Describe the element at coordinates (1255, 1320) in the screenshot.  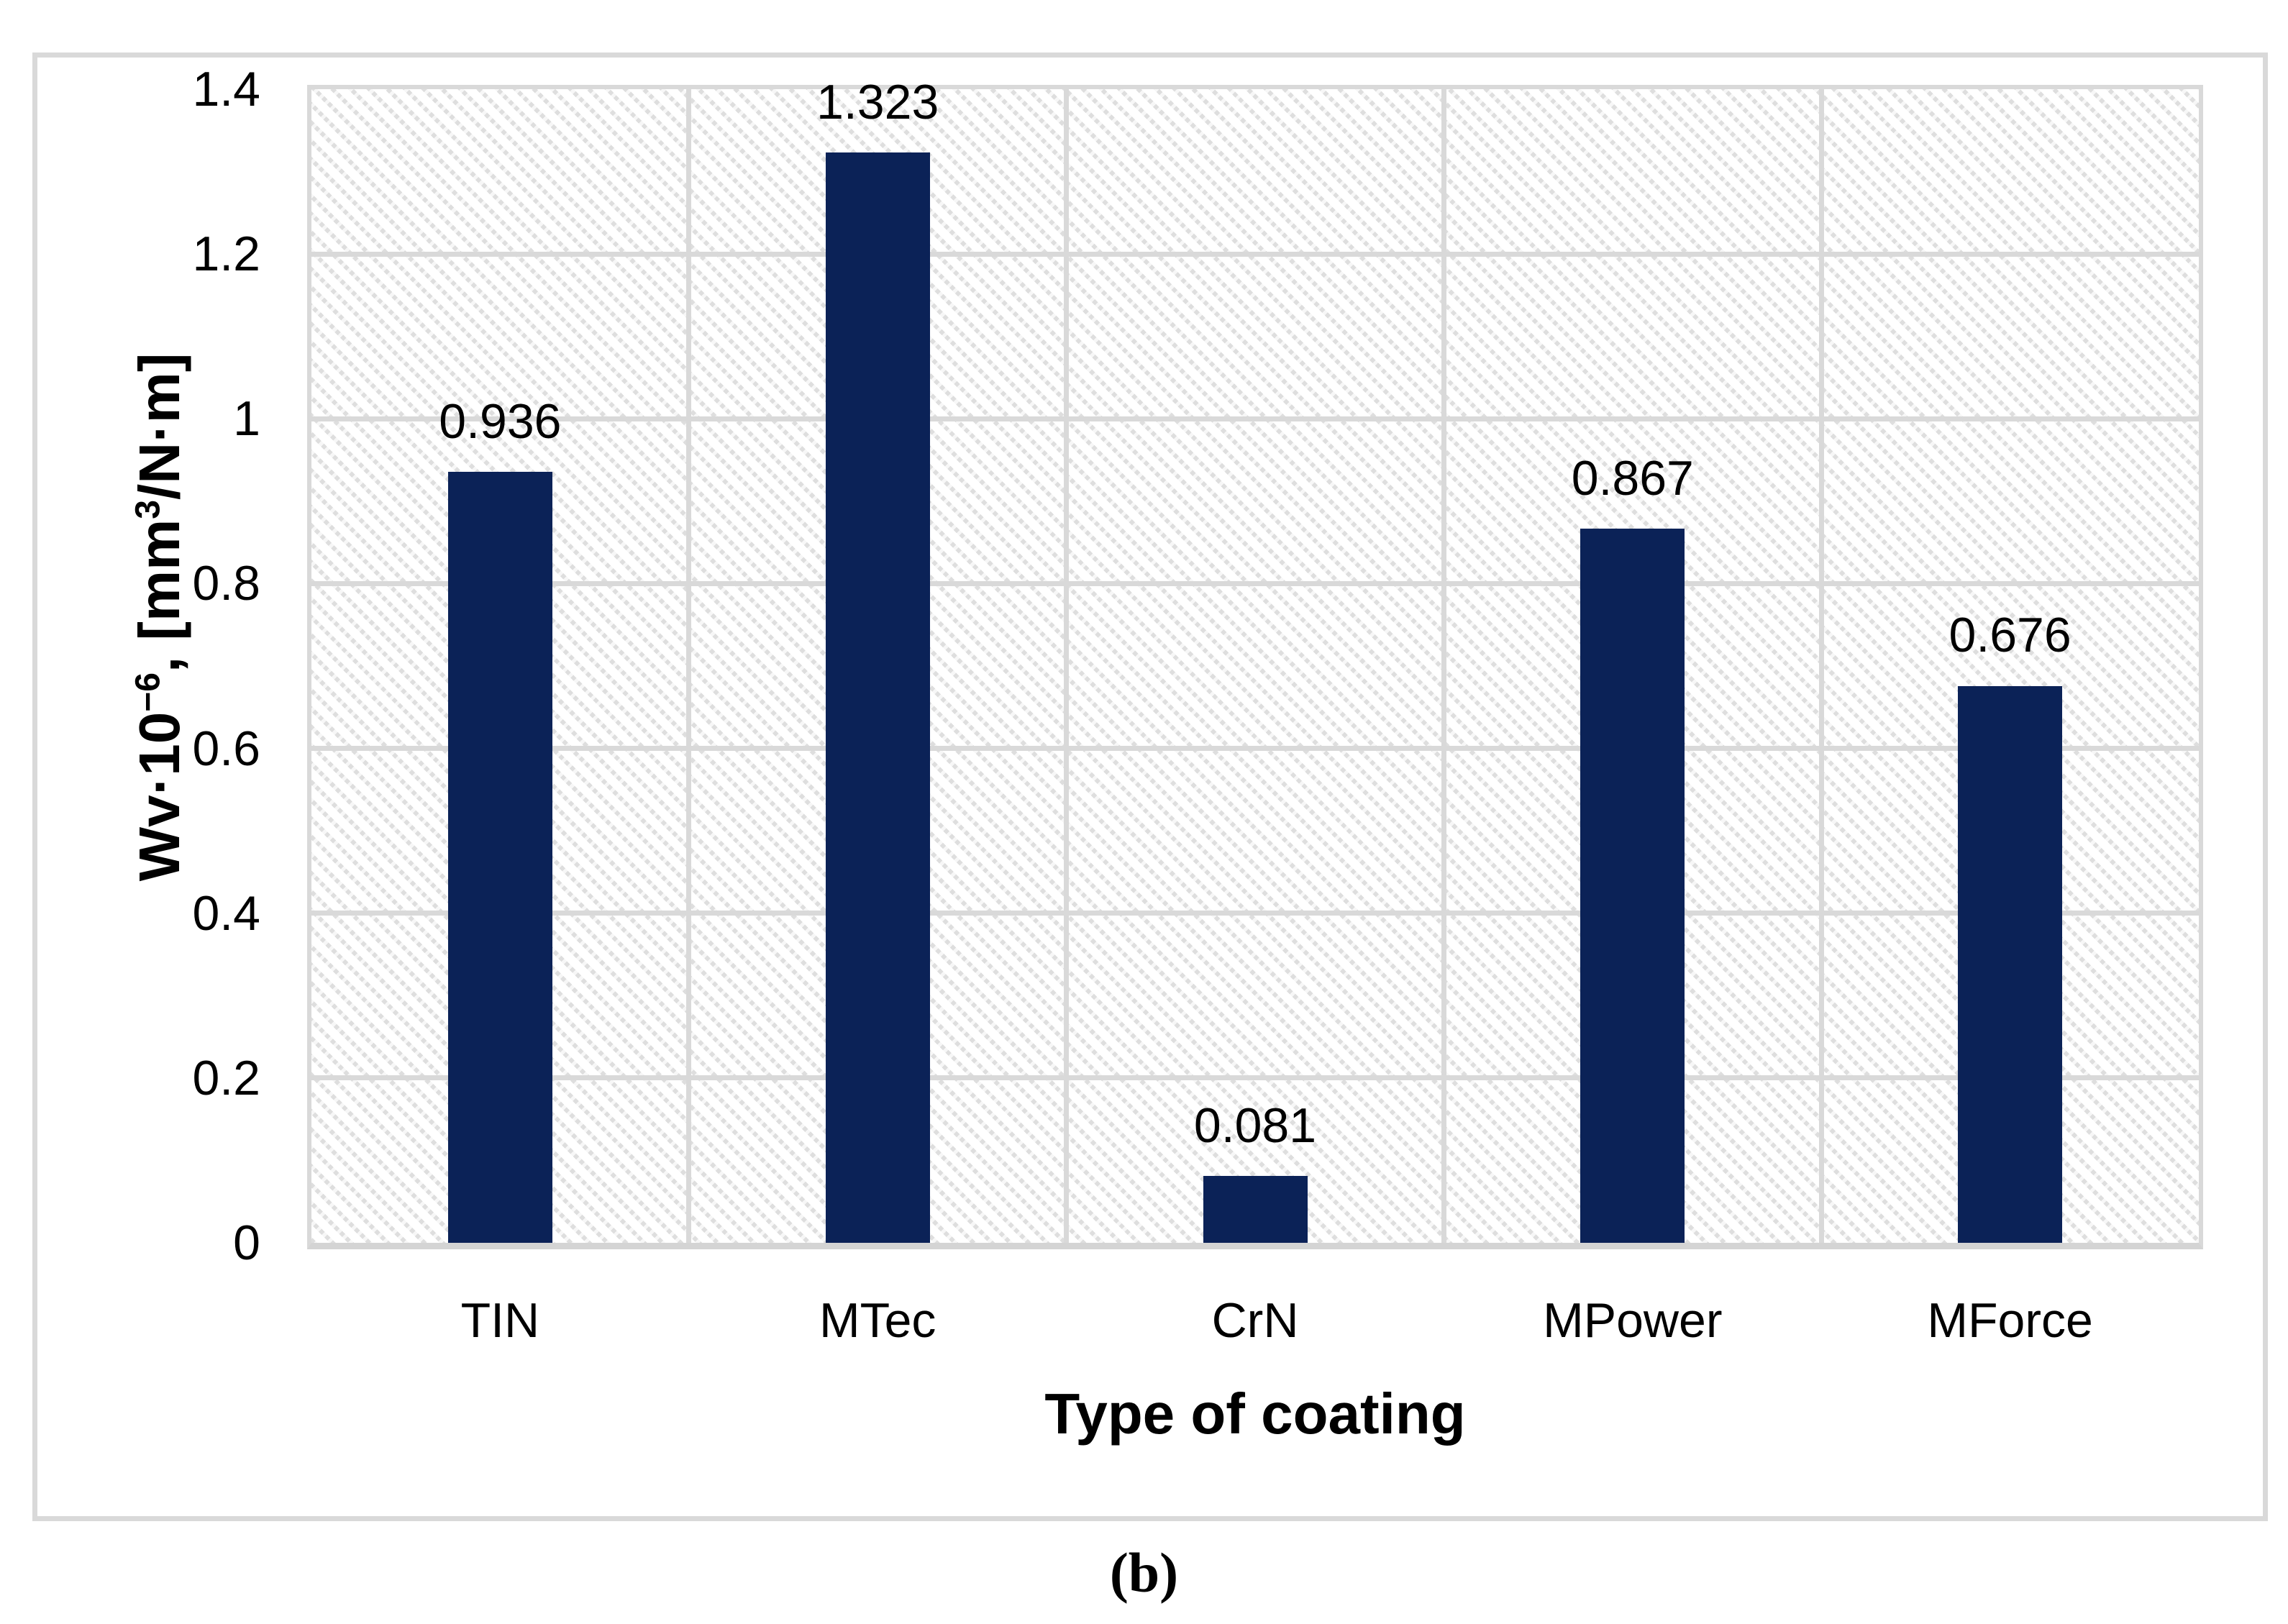
I see `category-label: CrN` at that location.